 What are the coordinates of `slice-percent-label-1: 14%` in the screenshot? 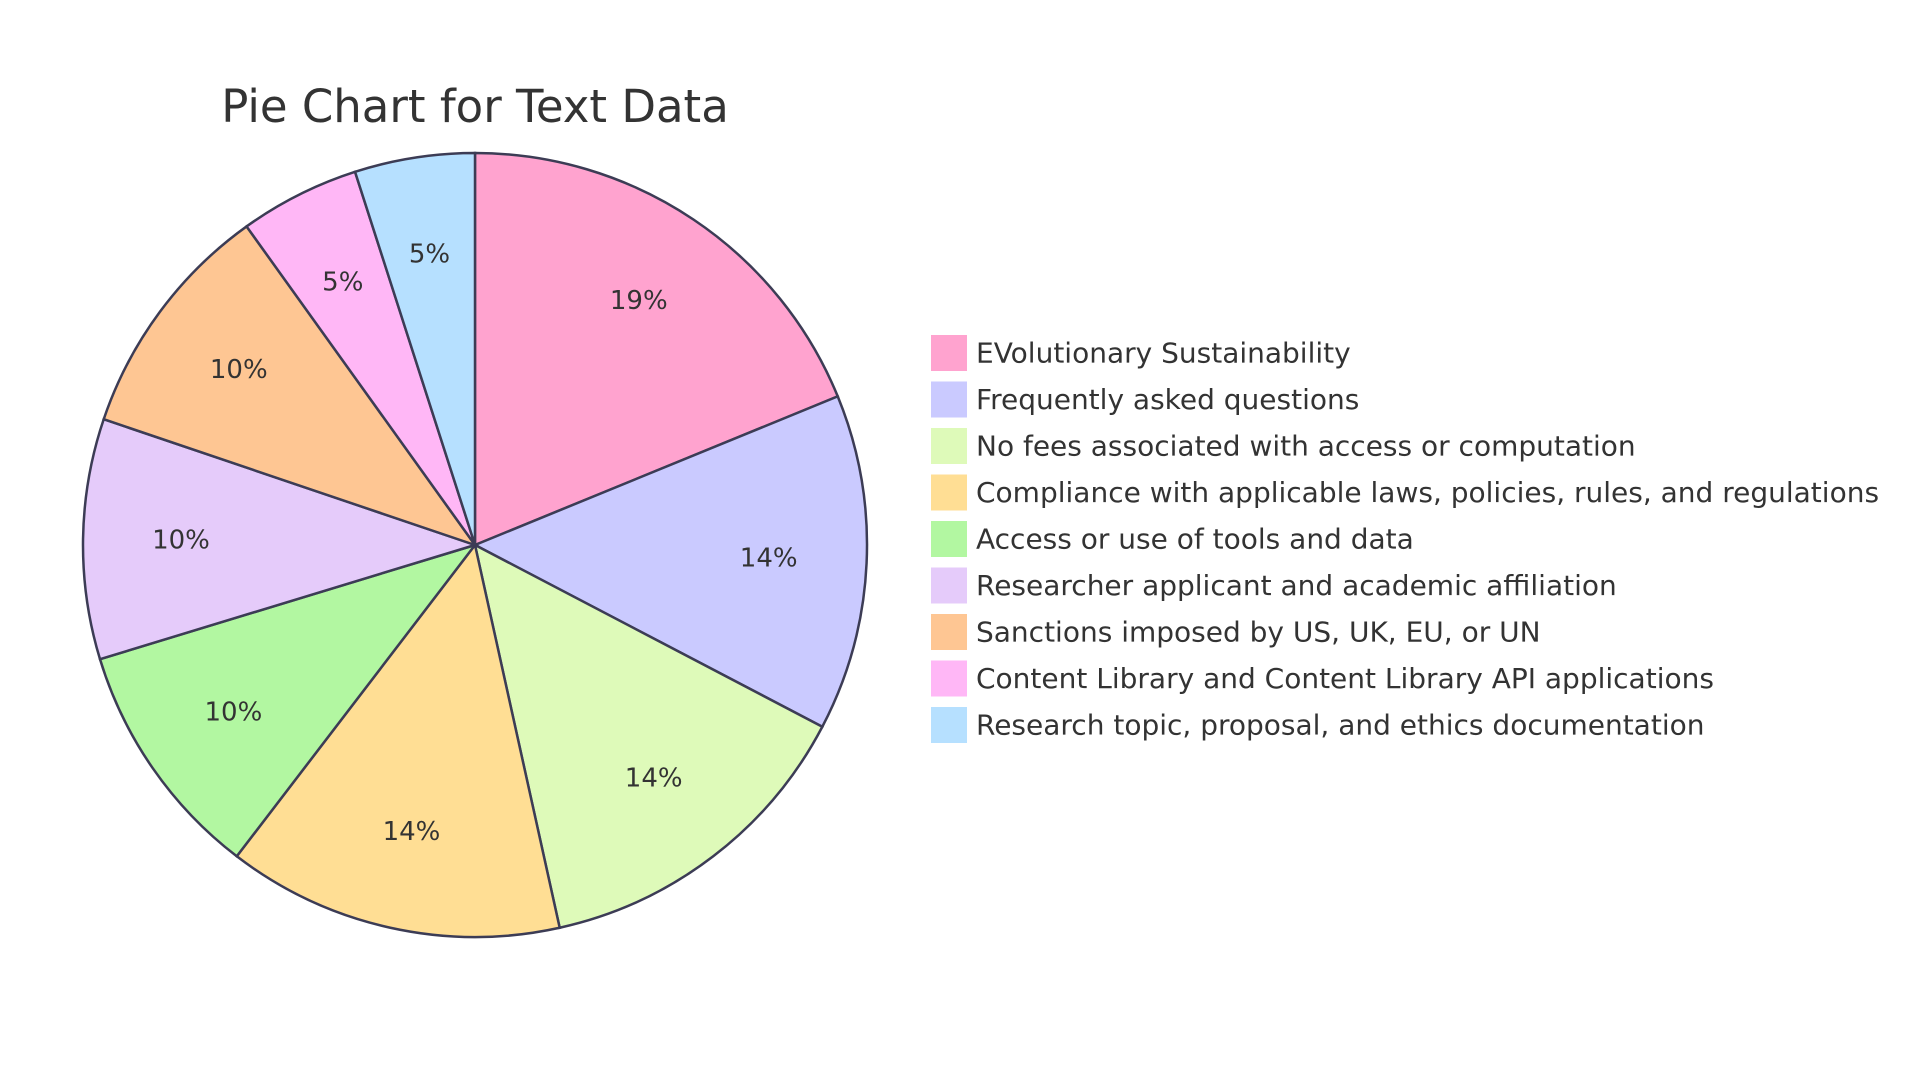 It's located at (769, 559).